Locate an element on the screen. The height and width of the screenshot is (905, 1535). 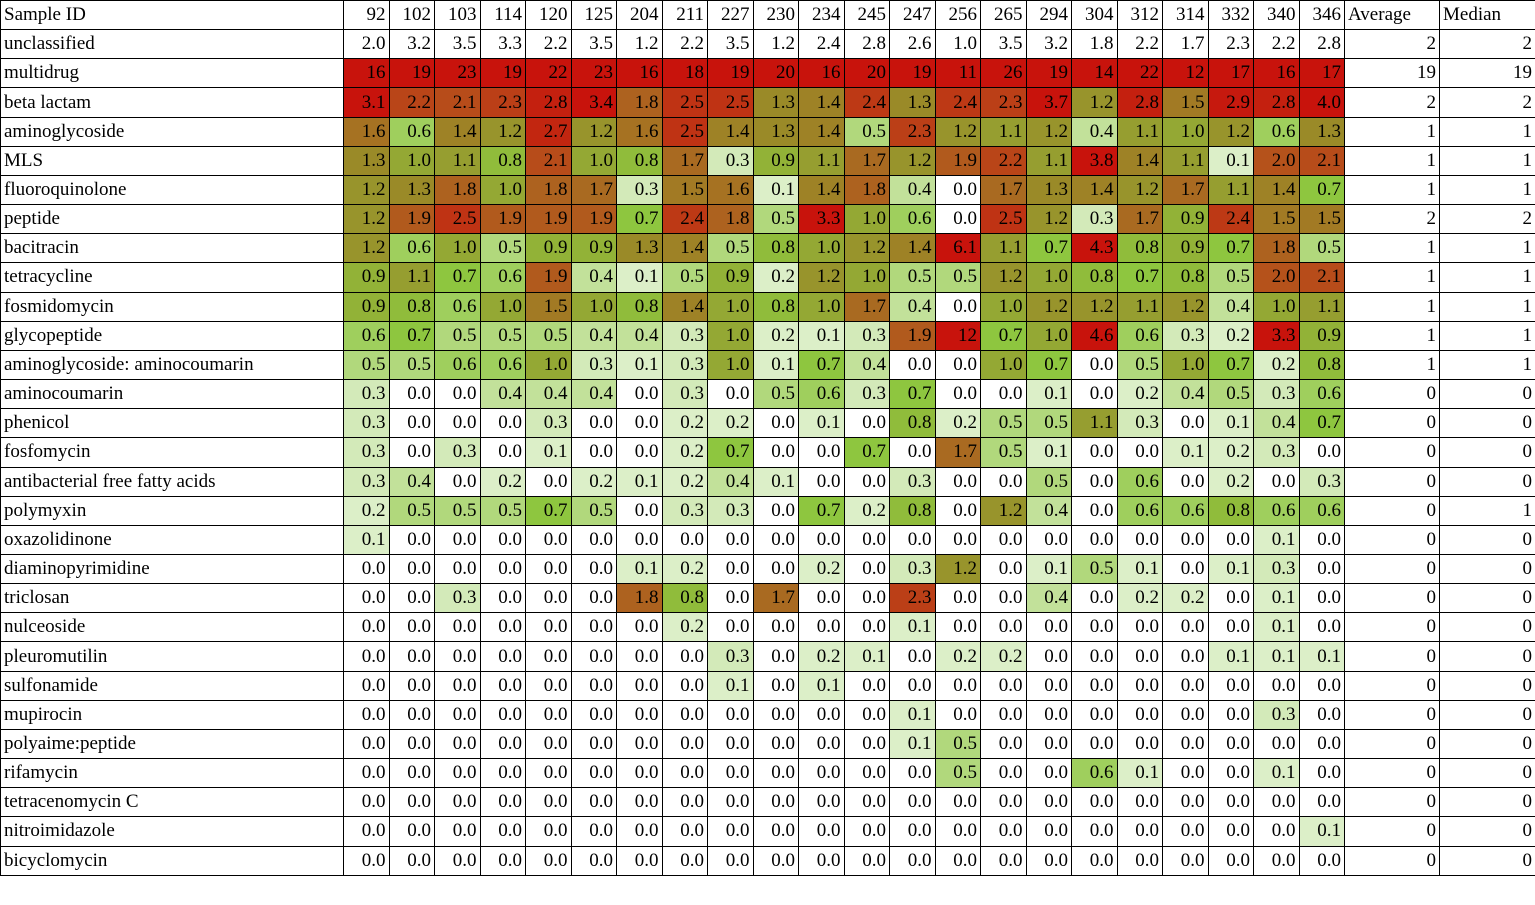
row-label: pleuromutilin is located at coordinates (172, 656).